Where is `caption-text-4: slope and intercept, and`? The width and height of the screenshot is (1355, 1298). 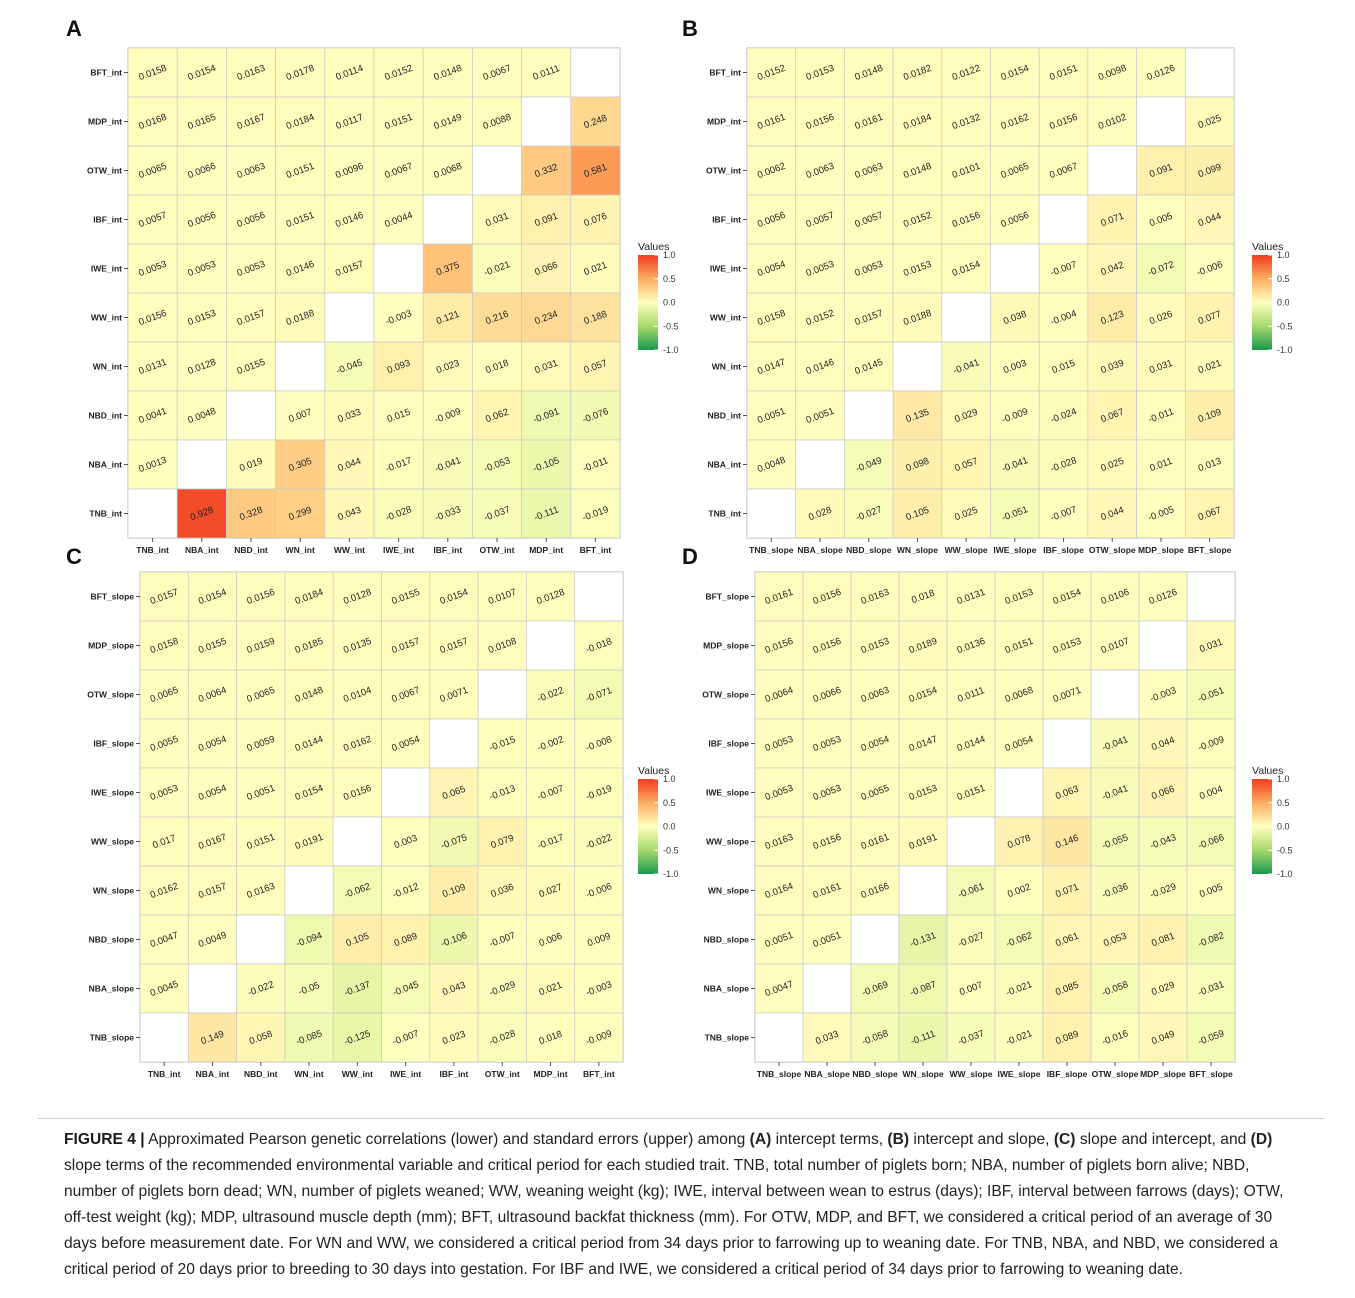 caption-text-4: slope and intercept, and is located at coordinates (1163, 1139).